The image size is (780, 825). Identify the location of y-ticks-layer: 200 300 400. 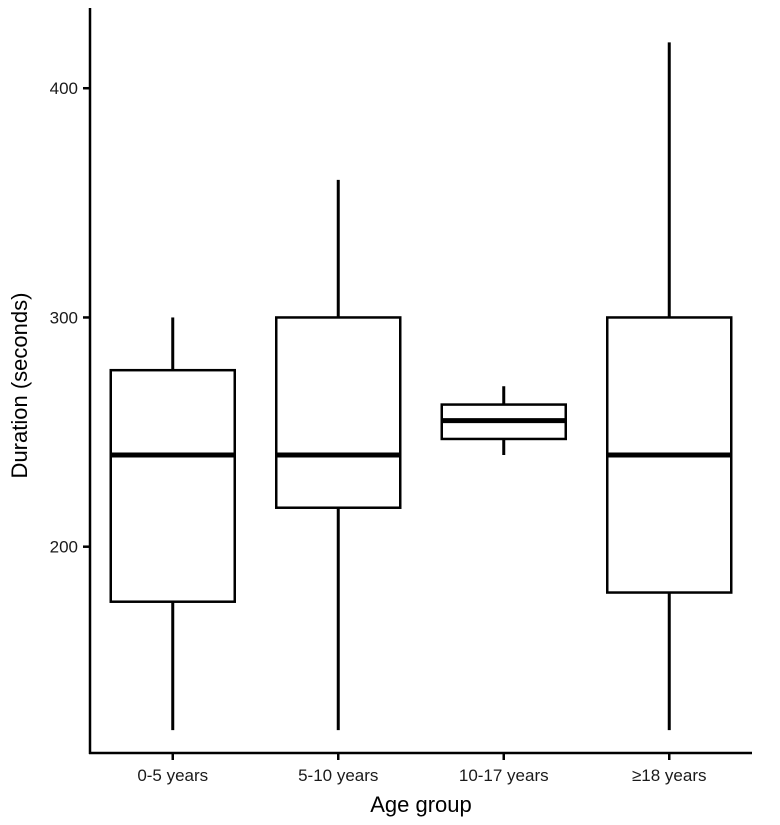
(70, 318).